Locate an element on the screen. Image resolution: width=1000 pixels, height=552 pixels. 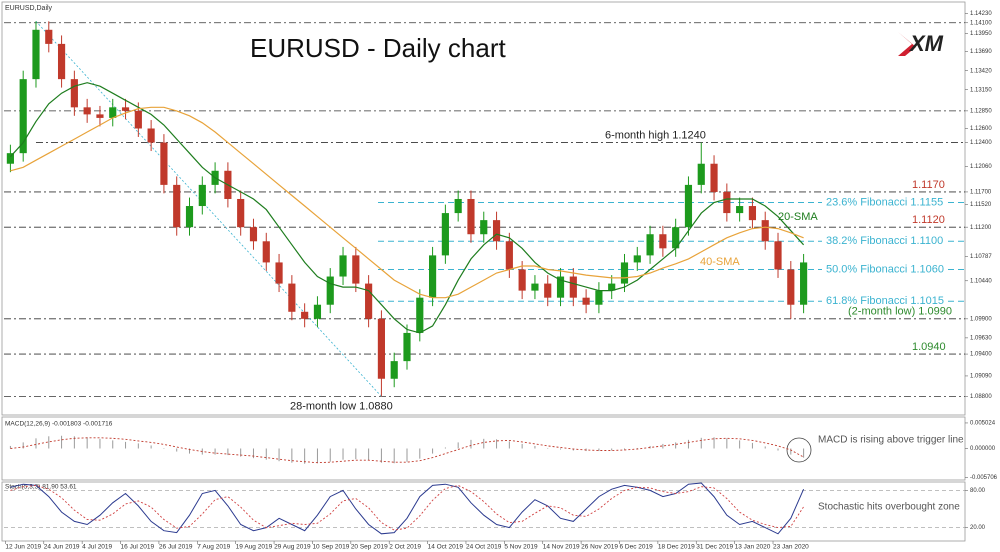
y-tick-label: 1.09400 is located at coordinates (981, 355).